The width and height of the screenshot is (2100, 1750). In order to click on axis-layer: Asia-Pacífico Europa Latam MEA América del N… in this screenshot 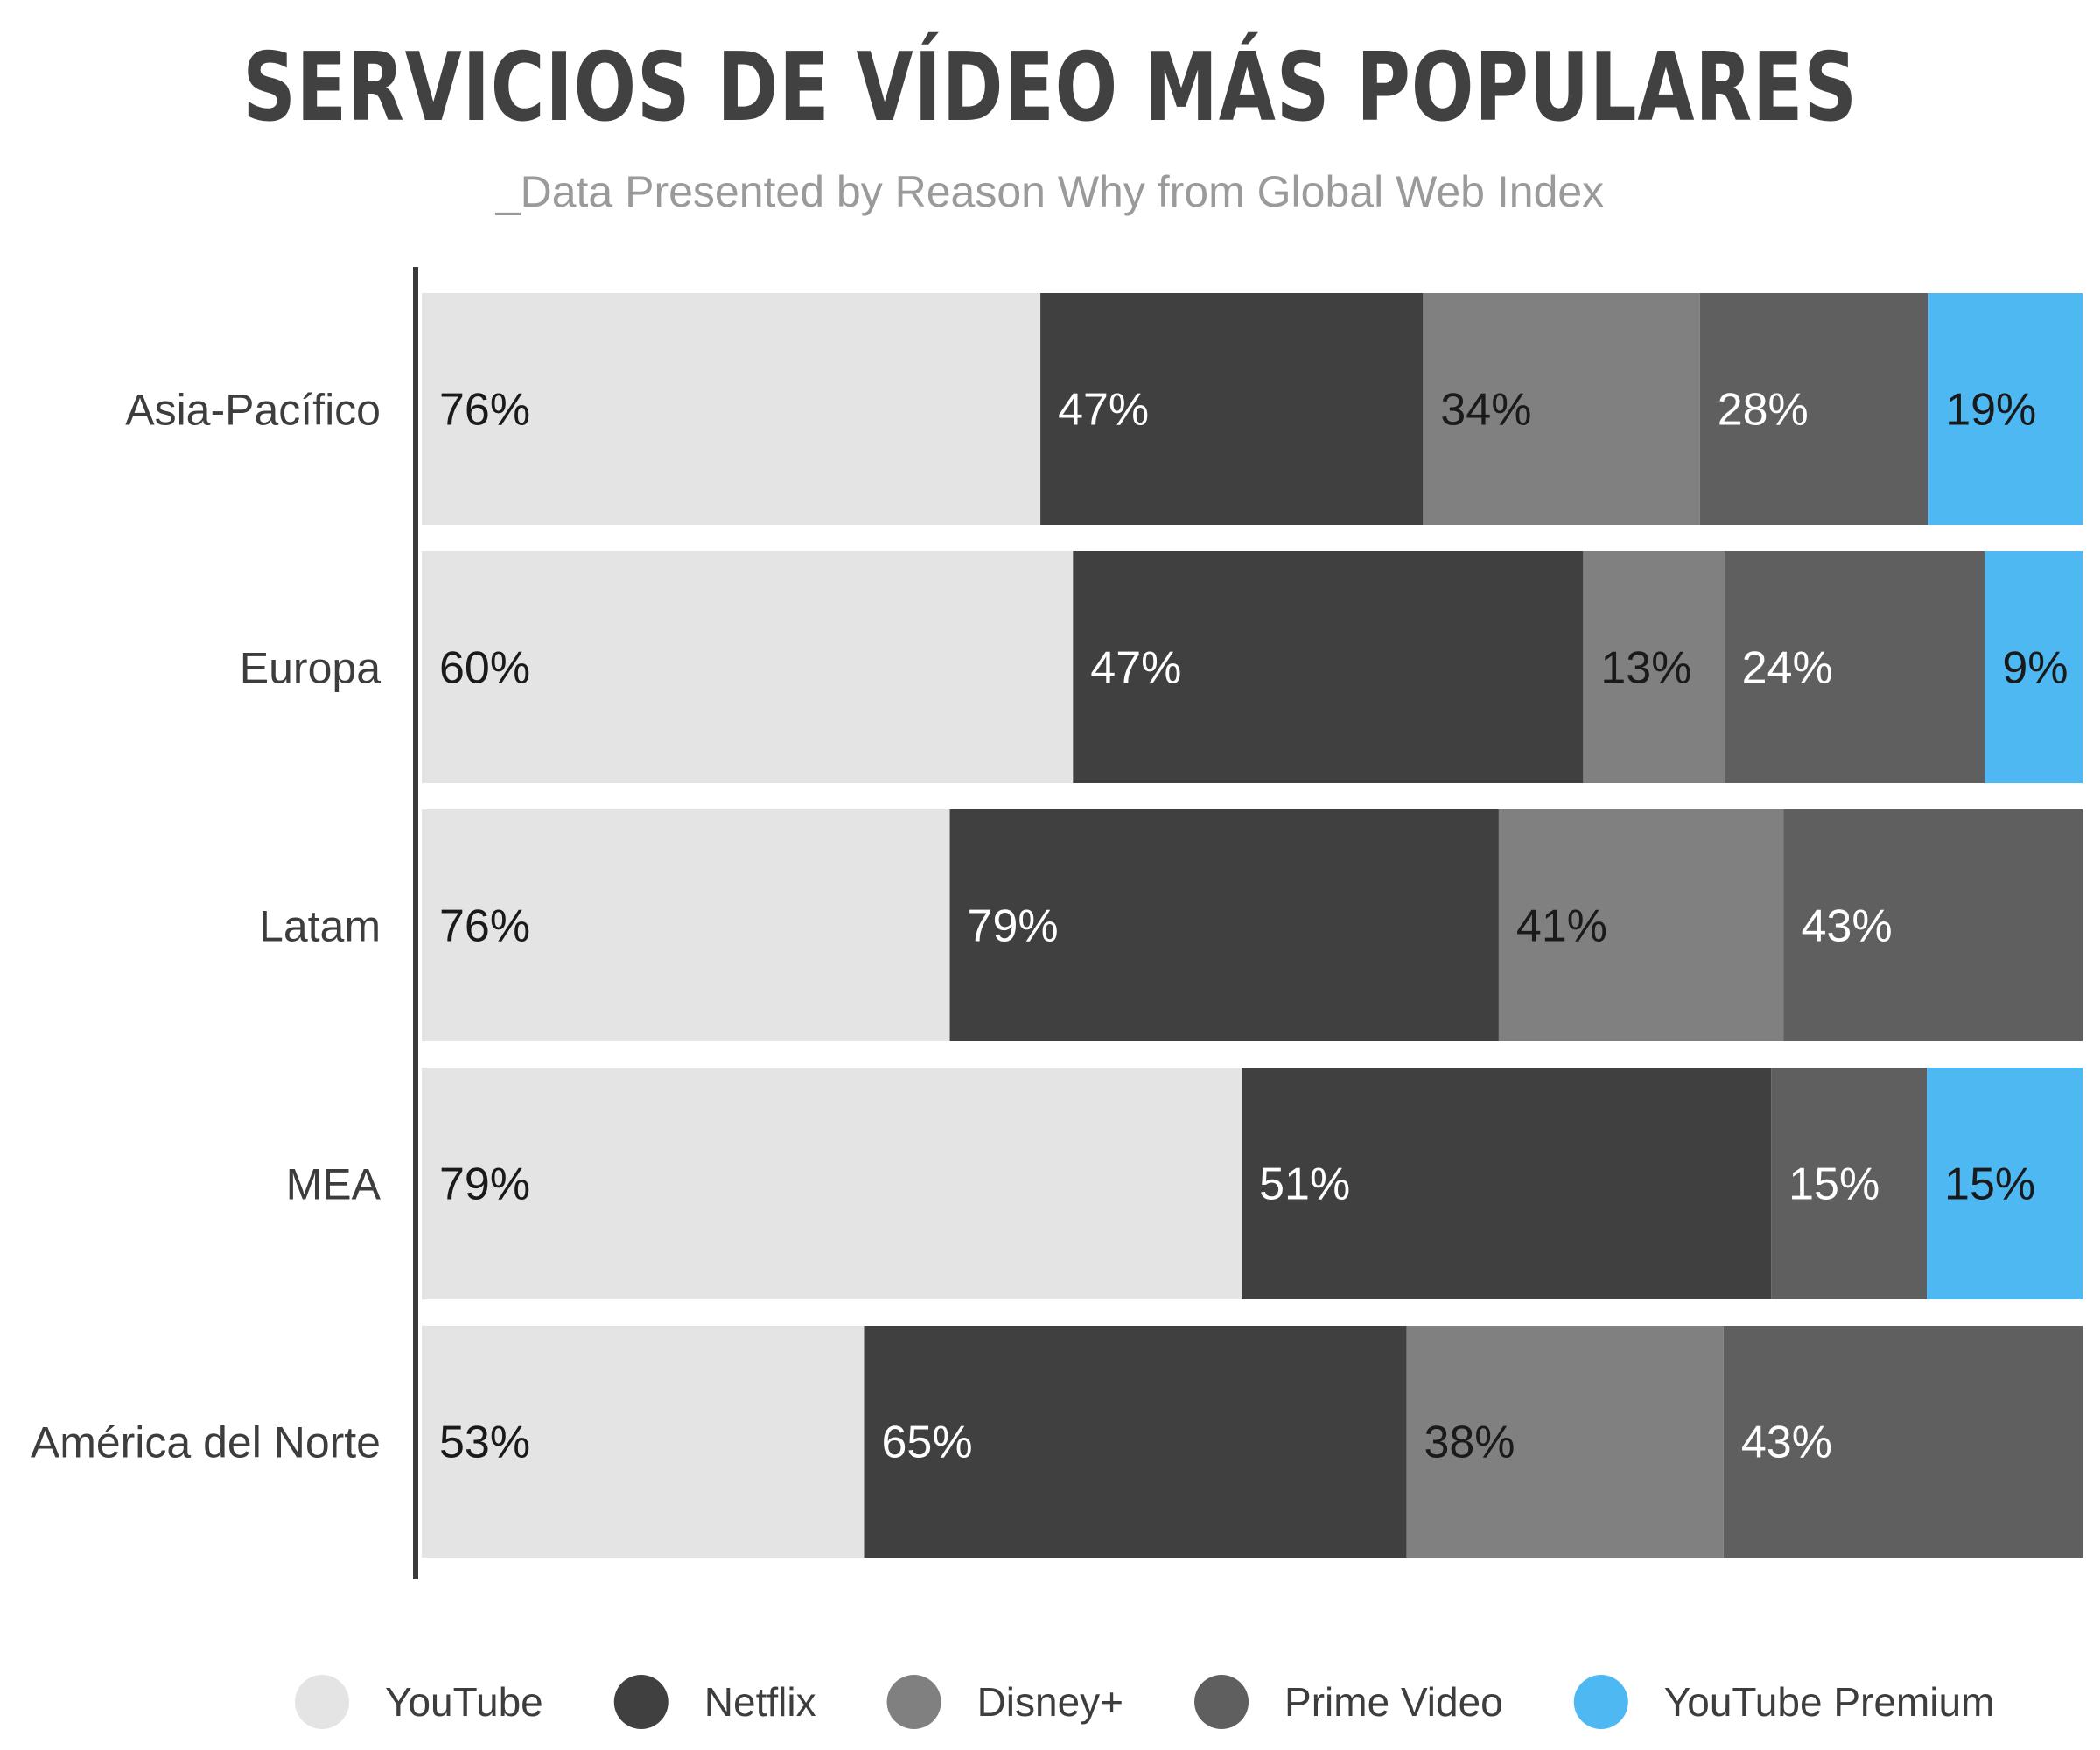, I will do `click(224, 923)`.